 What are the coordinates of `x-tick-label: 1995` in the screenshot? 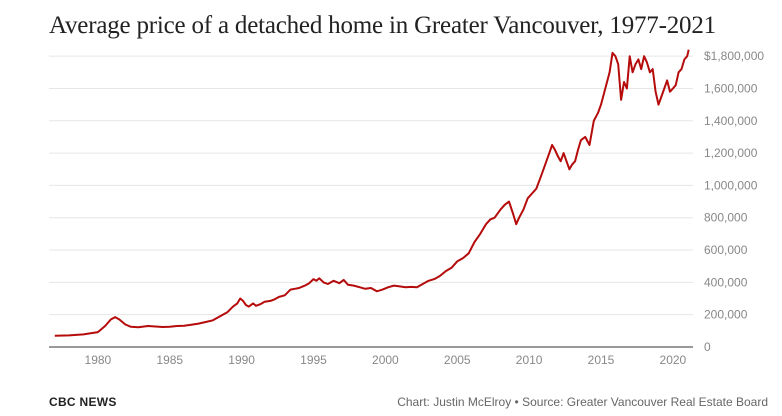 It's located at (313, 360).